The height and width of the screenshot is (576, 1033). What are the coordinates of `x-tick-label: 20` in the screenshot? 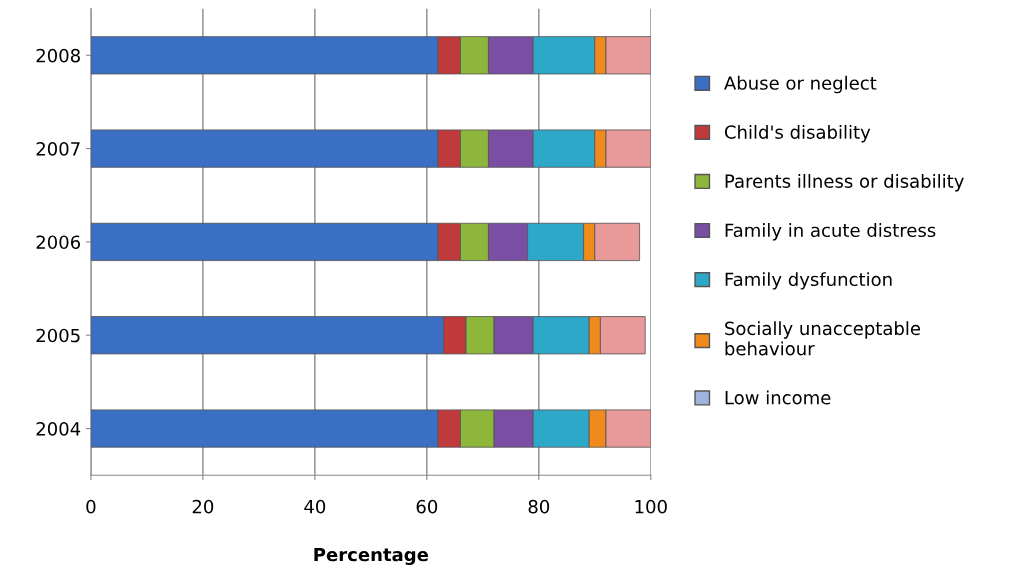 It's located at (203, 506).